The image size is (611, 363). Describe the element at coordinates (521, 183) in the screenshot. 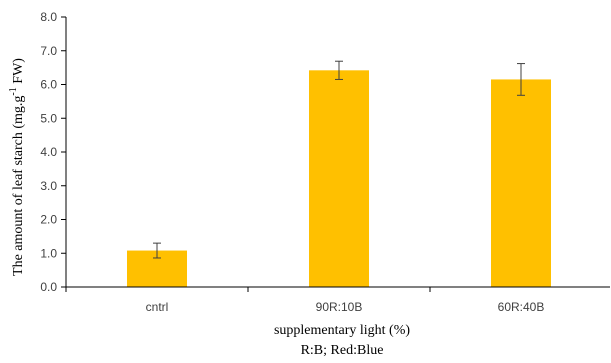

I see `bar-60R:40B` at that location.